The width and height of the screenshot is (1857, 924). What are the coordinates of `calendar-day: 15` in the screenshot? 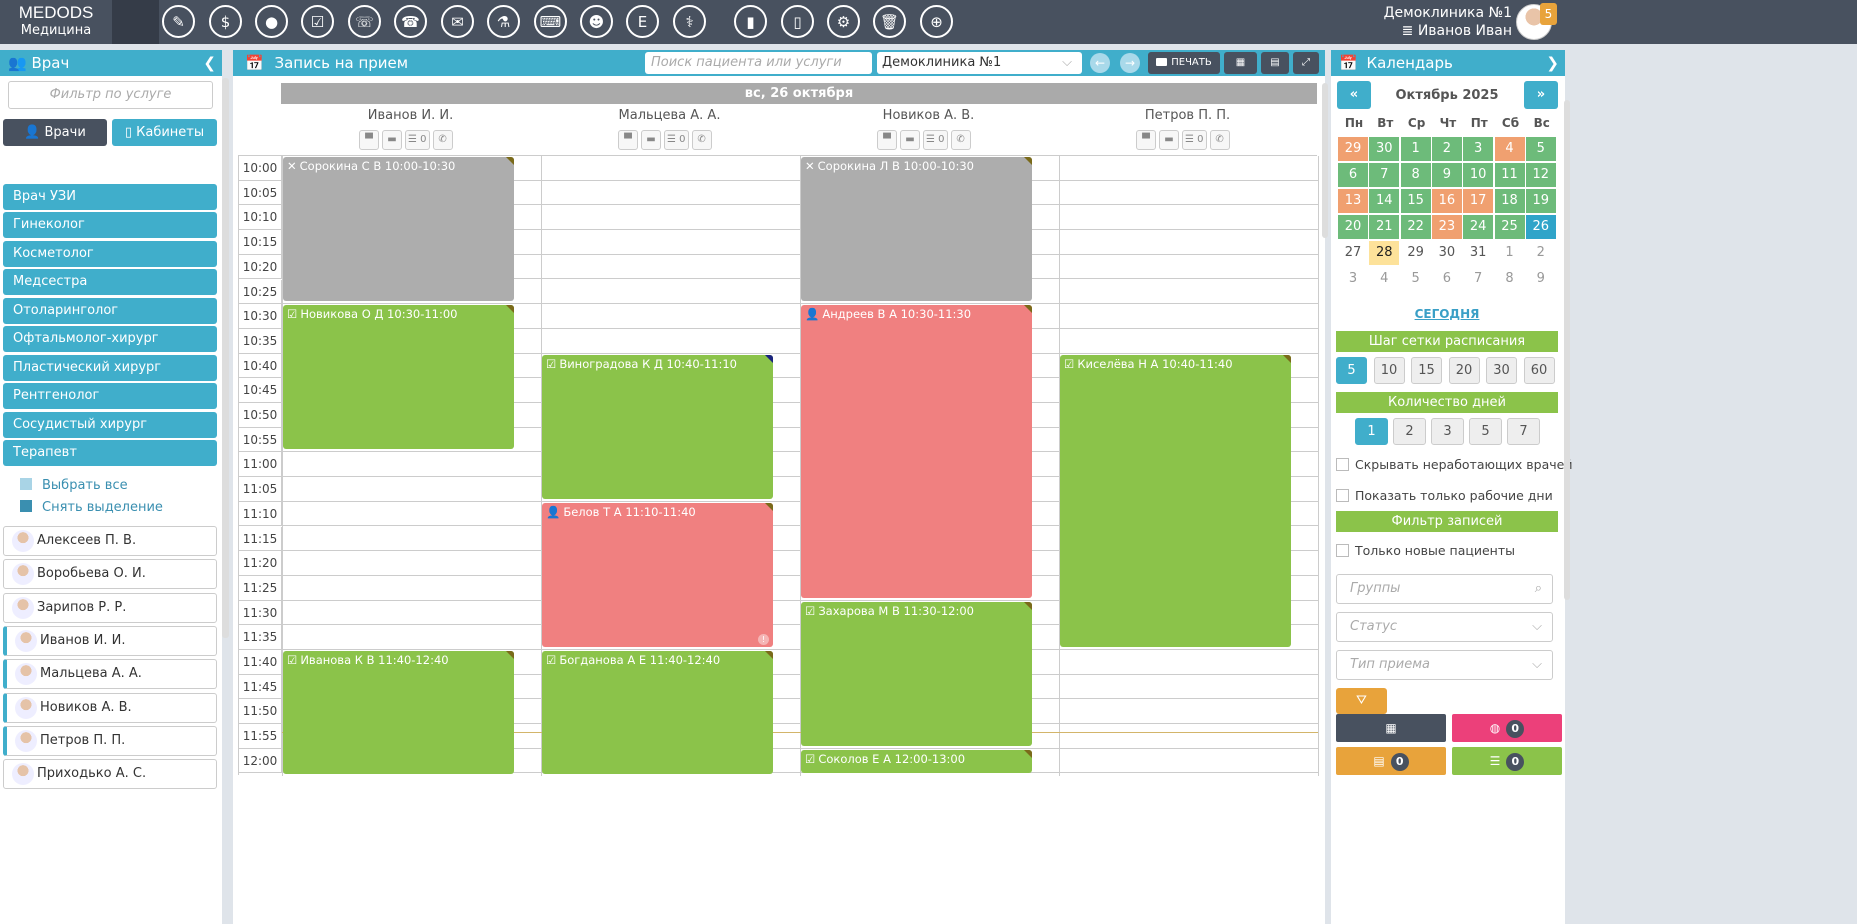 It's located at (1415, 201).